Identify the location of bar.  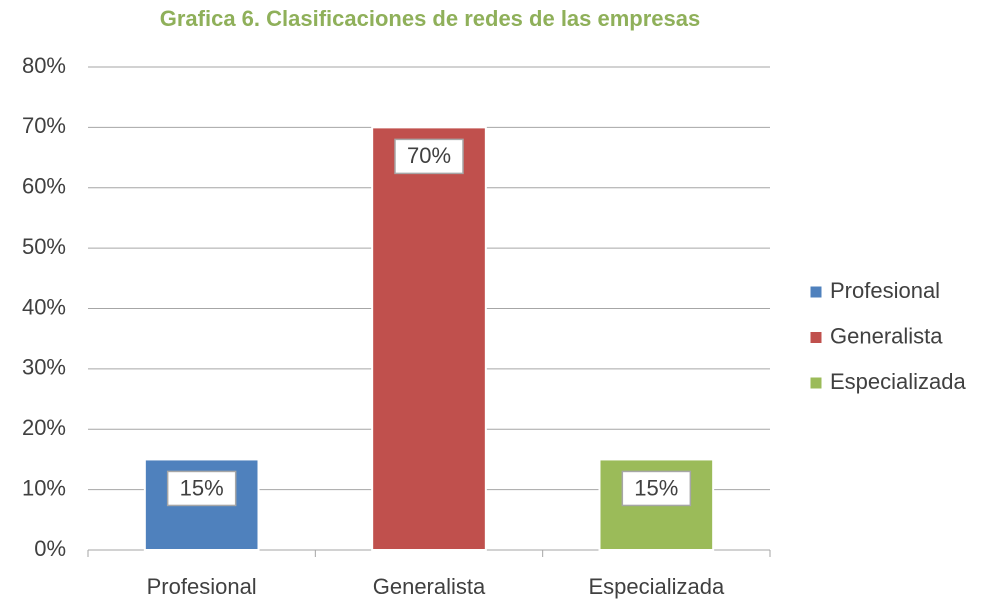
(429, 338).